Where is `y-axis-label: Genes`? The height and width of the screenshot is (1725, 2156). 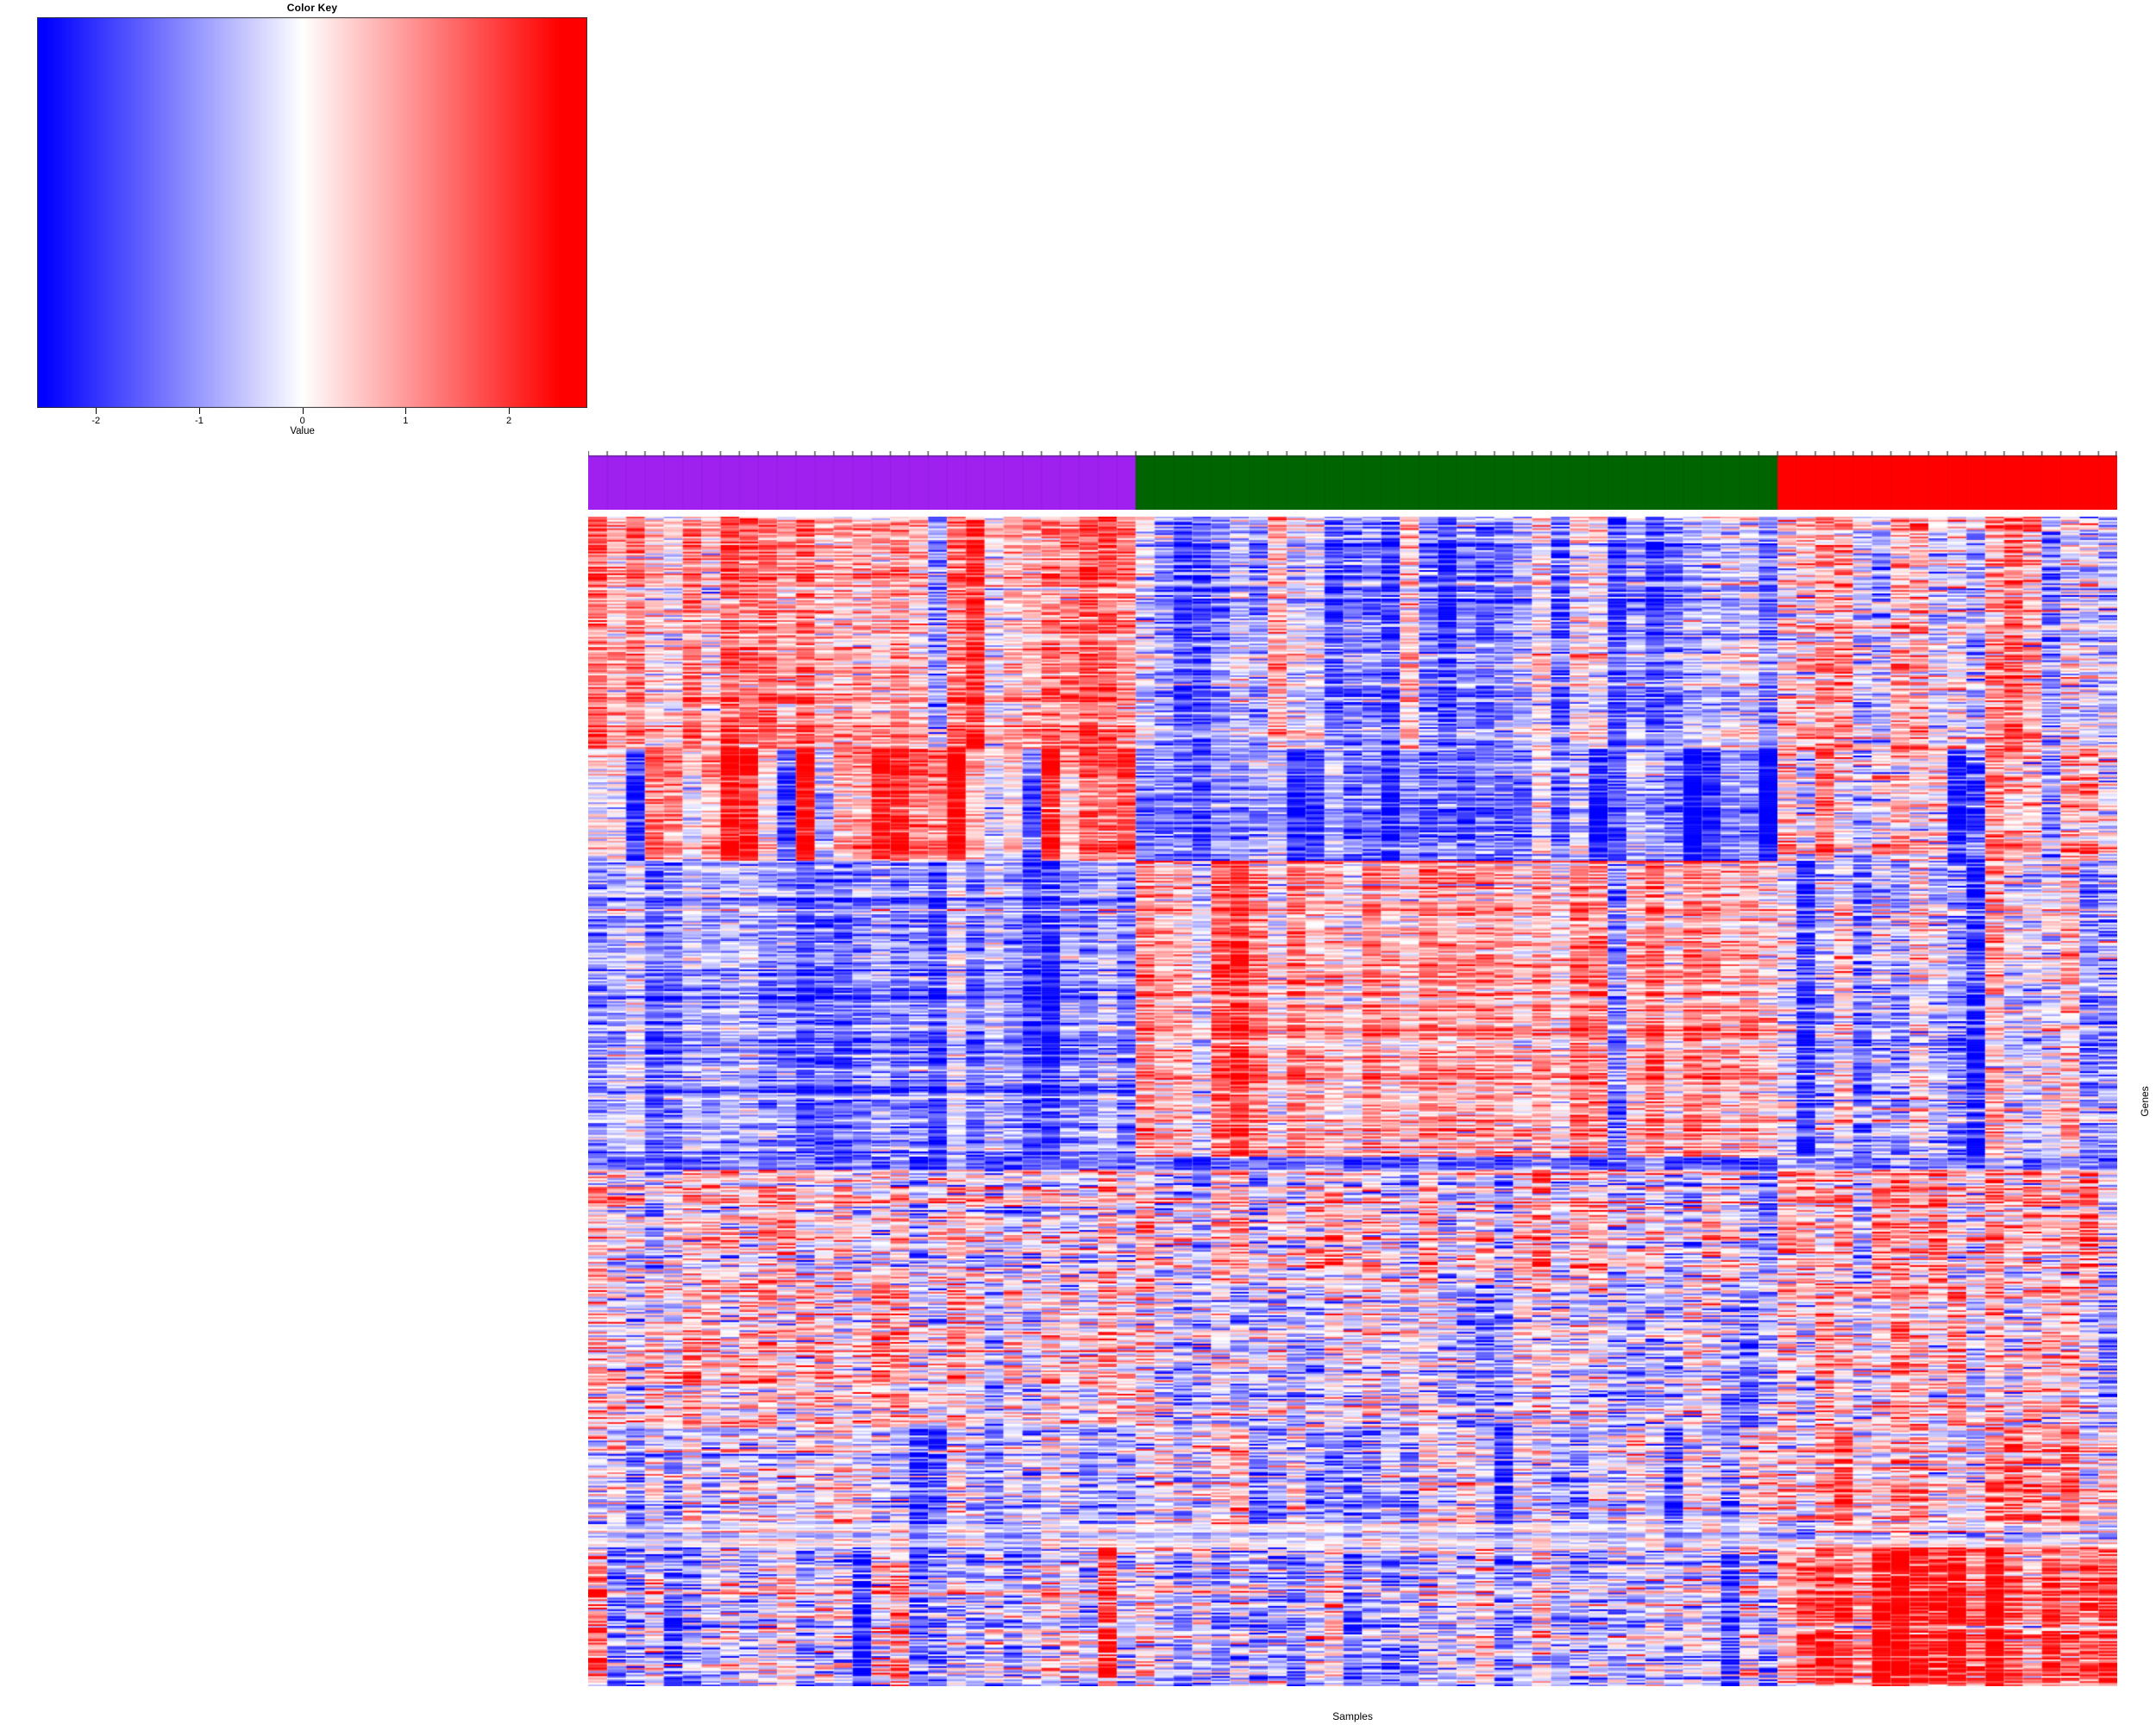 y-axis-label: Genes is located at coordinates (2145, 1101).